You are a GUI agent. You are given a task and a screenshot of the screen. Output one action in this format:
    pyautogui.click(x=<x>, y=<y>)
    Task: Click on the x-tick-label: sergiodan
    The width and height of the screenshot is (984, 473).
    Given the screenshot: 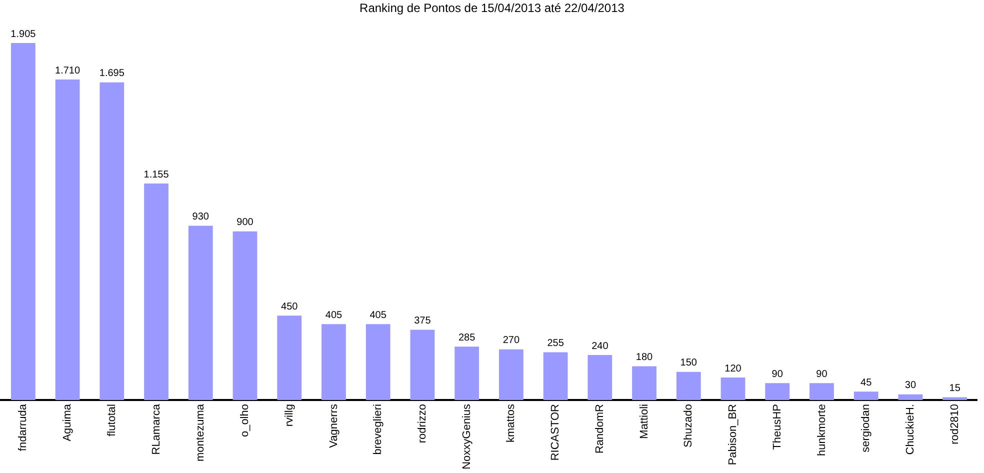 What is the action you would take?
    pyautogui.click(x=866, y=428)
    